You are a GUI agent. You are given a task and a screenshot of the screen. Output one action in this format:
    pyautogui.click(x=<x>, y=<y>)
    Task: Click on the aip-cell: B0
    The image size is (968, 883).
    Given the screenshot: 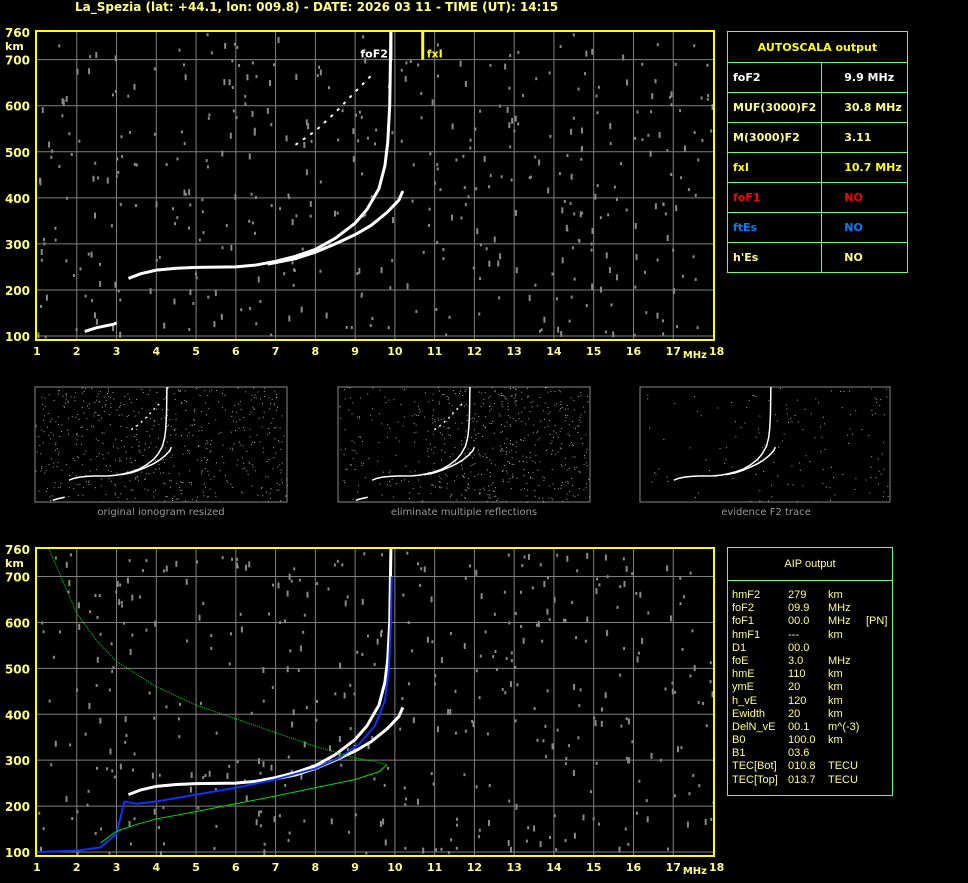 What is the action you would take?
    pyautogui.click(x=739, y=740)
    